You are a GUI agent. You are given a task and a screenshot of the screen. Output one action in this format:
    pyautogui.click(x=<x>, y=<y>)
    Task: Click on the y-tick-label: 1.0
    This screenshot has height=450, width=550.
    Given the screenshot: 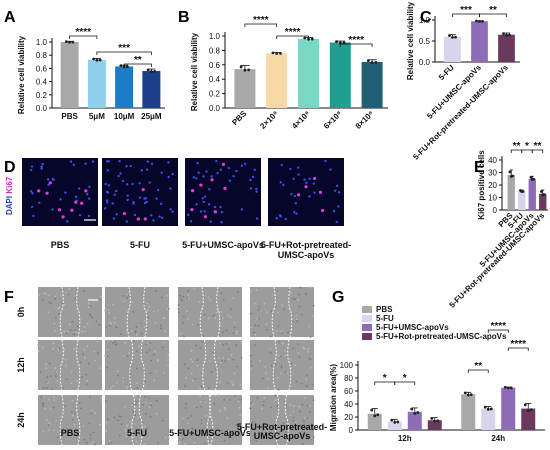 What is the action you would take?
    pyautogui.click(x=42, y=42)
    